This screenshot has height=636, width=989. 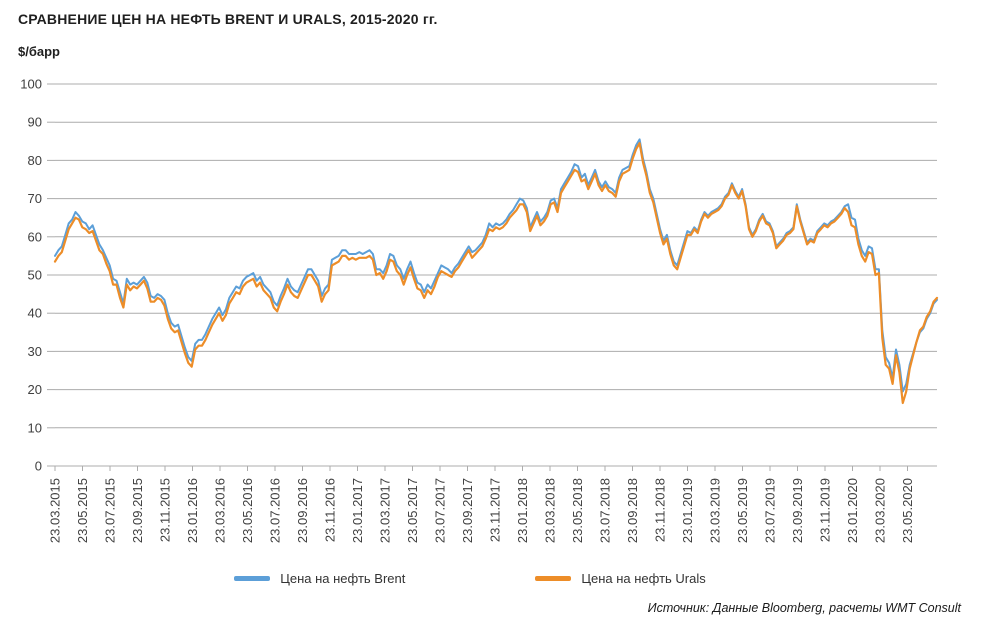 What do you see at coordinates (470, 578) in the screenshot?
I see `legend: Цена на нефть Brent Цена на нефть Urals` at bounding box center [470, 578].